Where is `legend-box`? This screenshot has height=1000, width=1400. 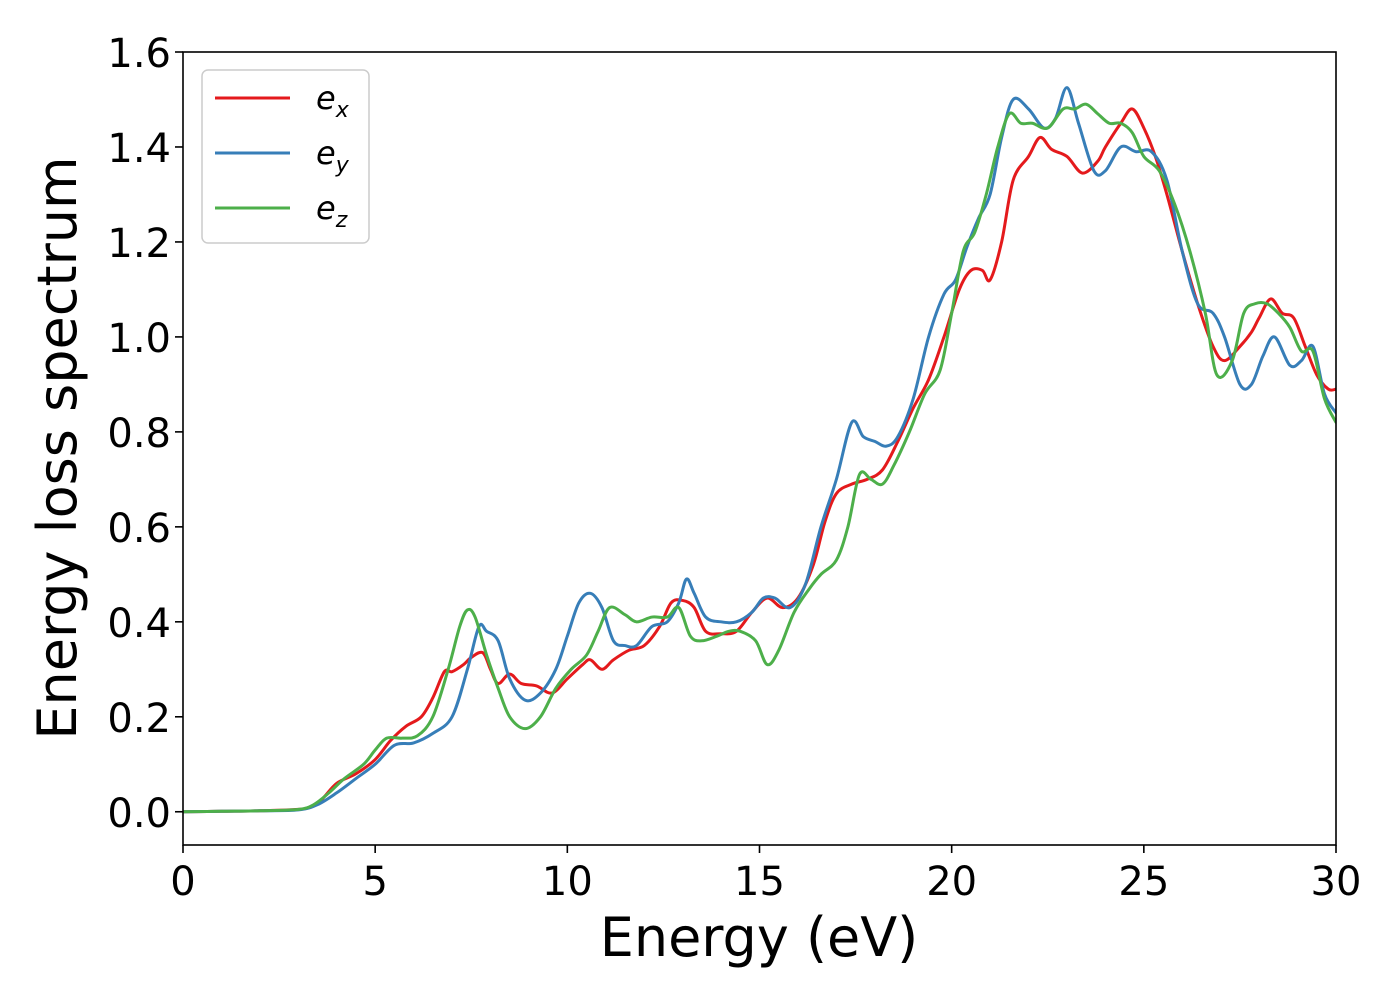
legend-box is located at coordinates (285, 156).